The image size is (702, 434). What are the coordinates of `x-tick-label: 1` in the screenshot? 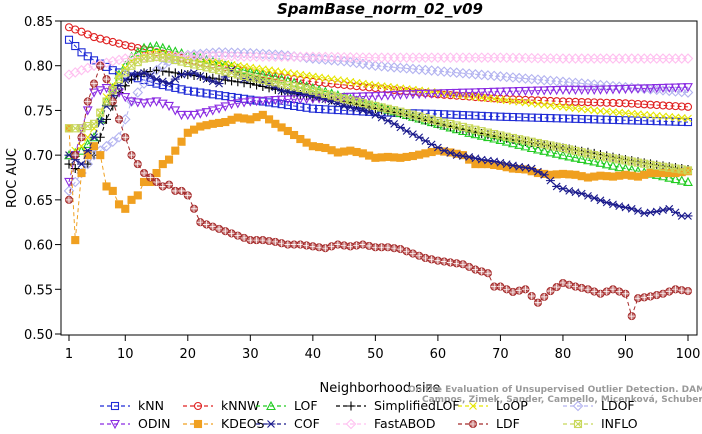 It's located at (69, 354).